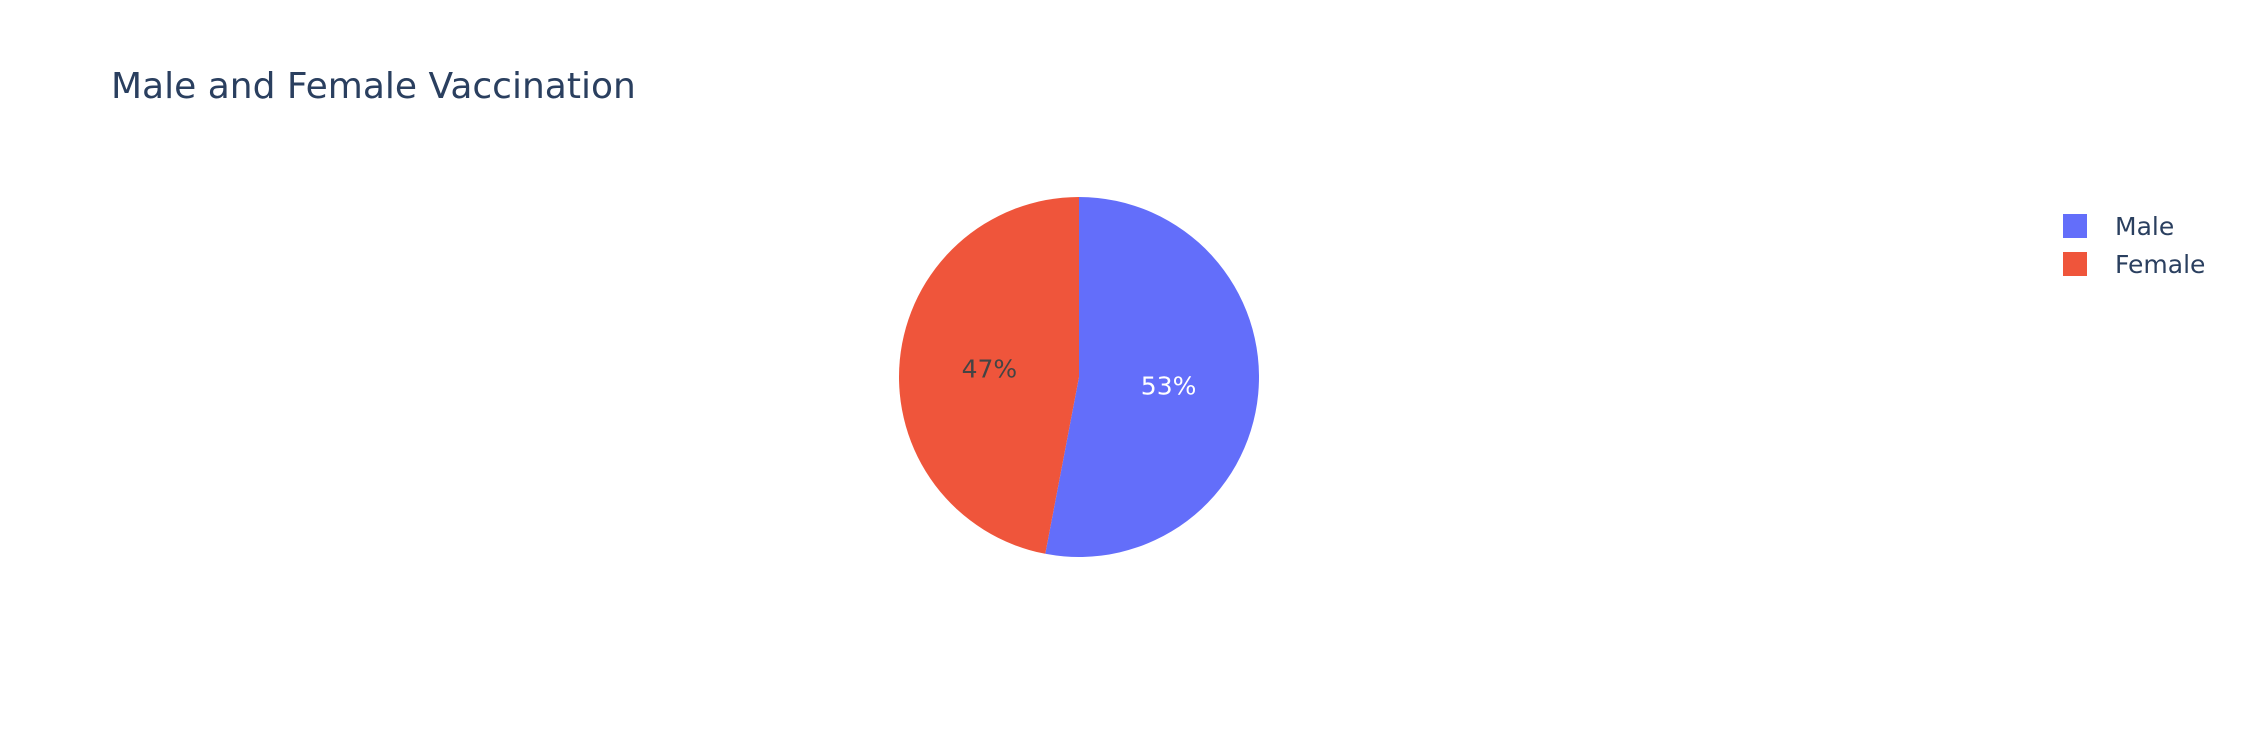  I want to click on legend-label-male: Male, so click(2144, 226).